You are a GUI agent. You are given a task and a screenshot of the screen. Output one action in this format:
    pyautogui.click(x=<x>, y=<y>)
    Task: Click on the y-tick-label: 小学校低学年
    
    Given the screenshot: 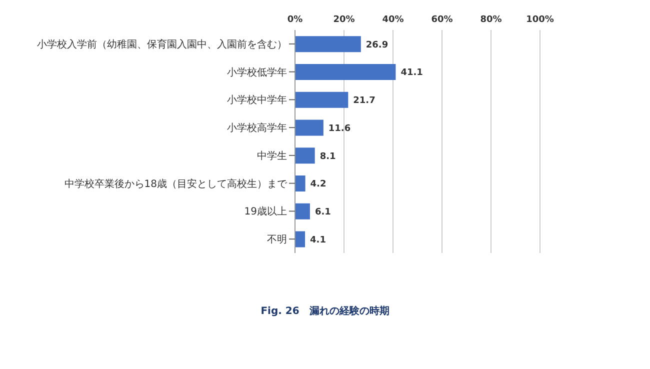 What is the action you would take?
    pyautogui.click(x=257, y=72)
    